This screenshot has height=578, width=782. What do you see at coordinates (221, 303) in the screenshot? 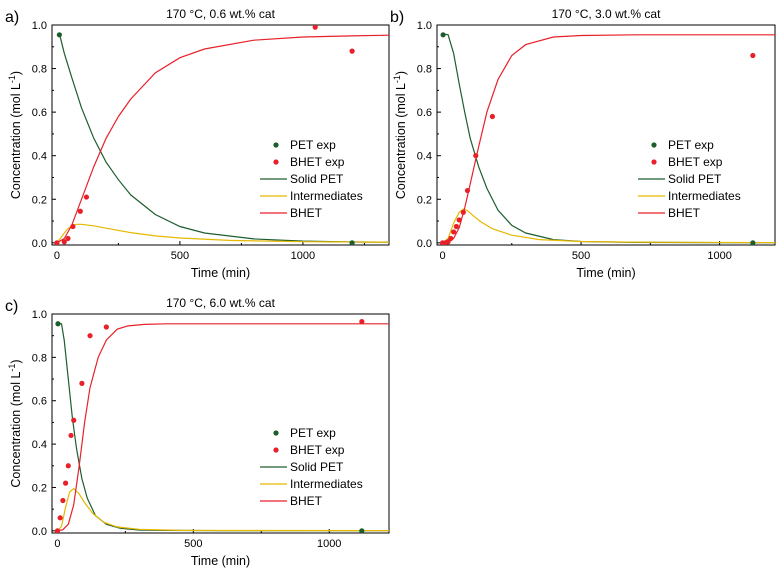
I see `chart-title: 170 °C, 6.0 wt.% cat` at bounding box center [221, 303].